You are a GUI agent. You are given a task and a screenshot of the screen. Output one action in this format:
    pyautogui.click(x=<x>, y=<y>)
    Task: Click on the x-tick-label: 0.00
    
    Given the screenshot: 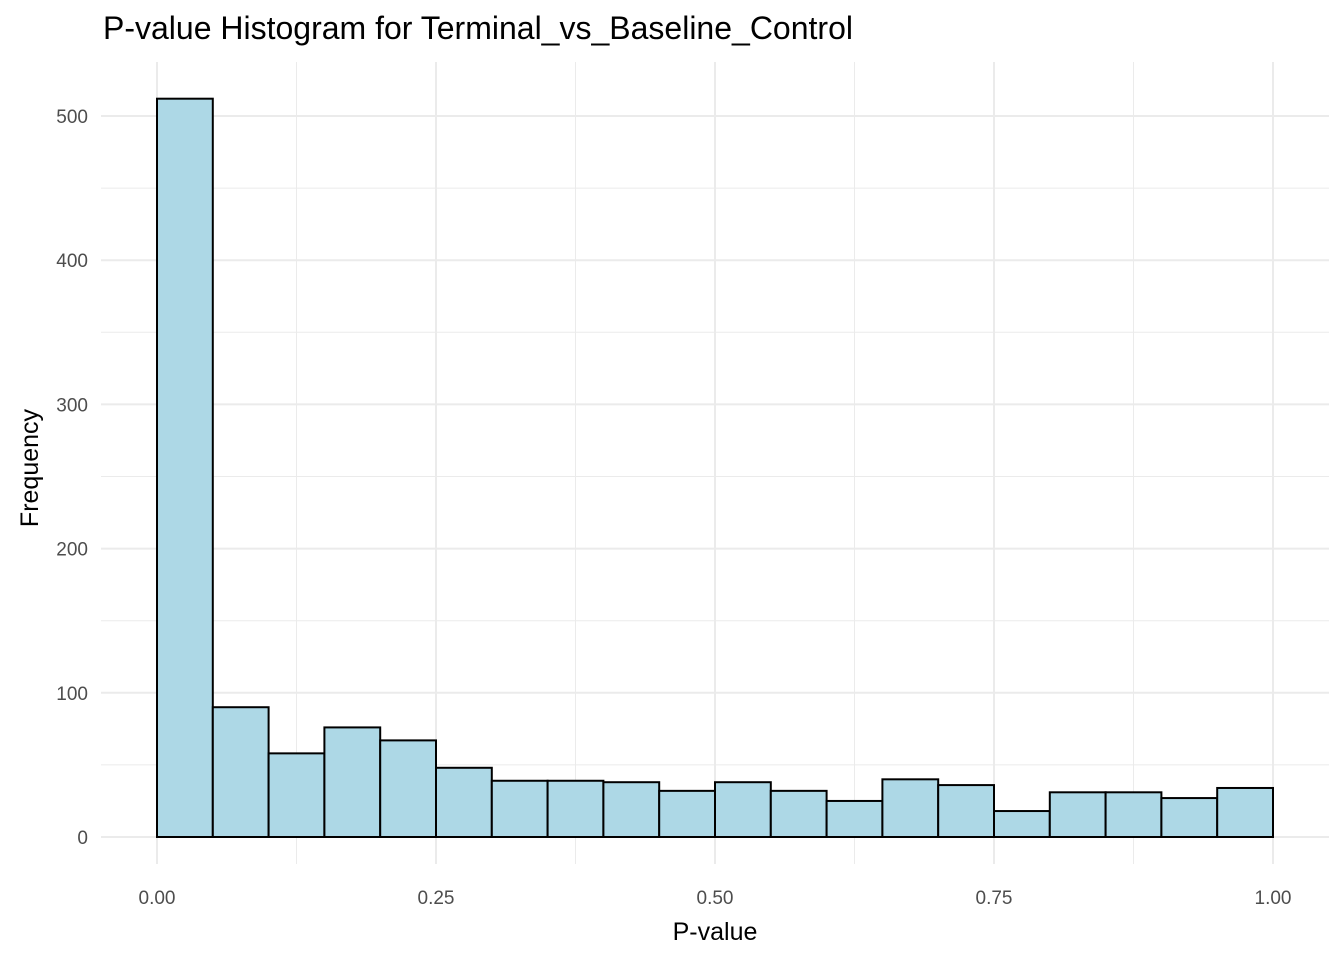 What is the action you would take?
    pyautogui.click(x=157, y=898)
    